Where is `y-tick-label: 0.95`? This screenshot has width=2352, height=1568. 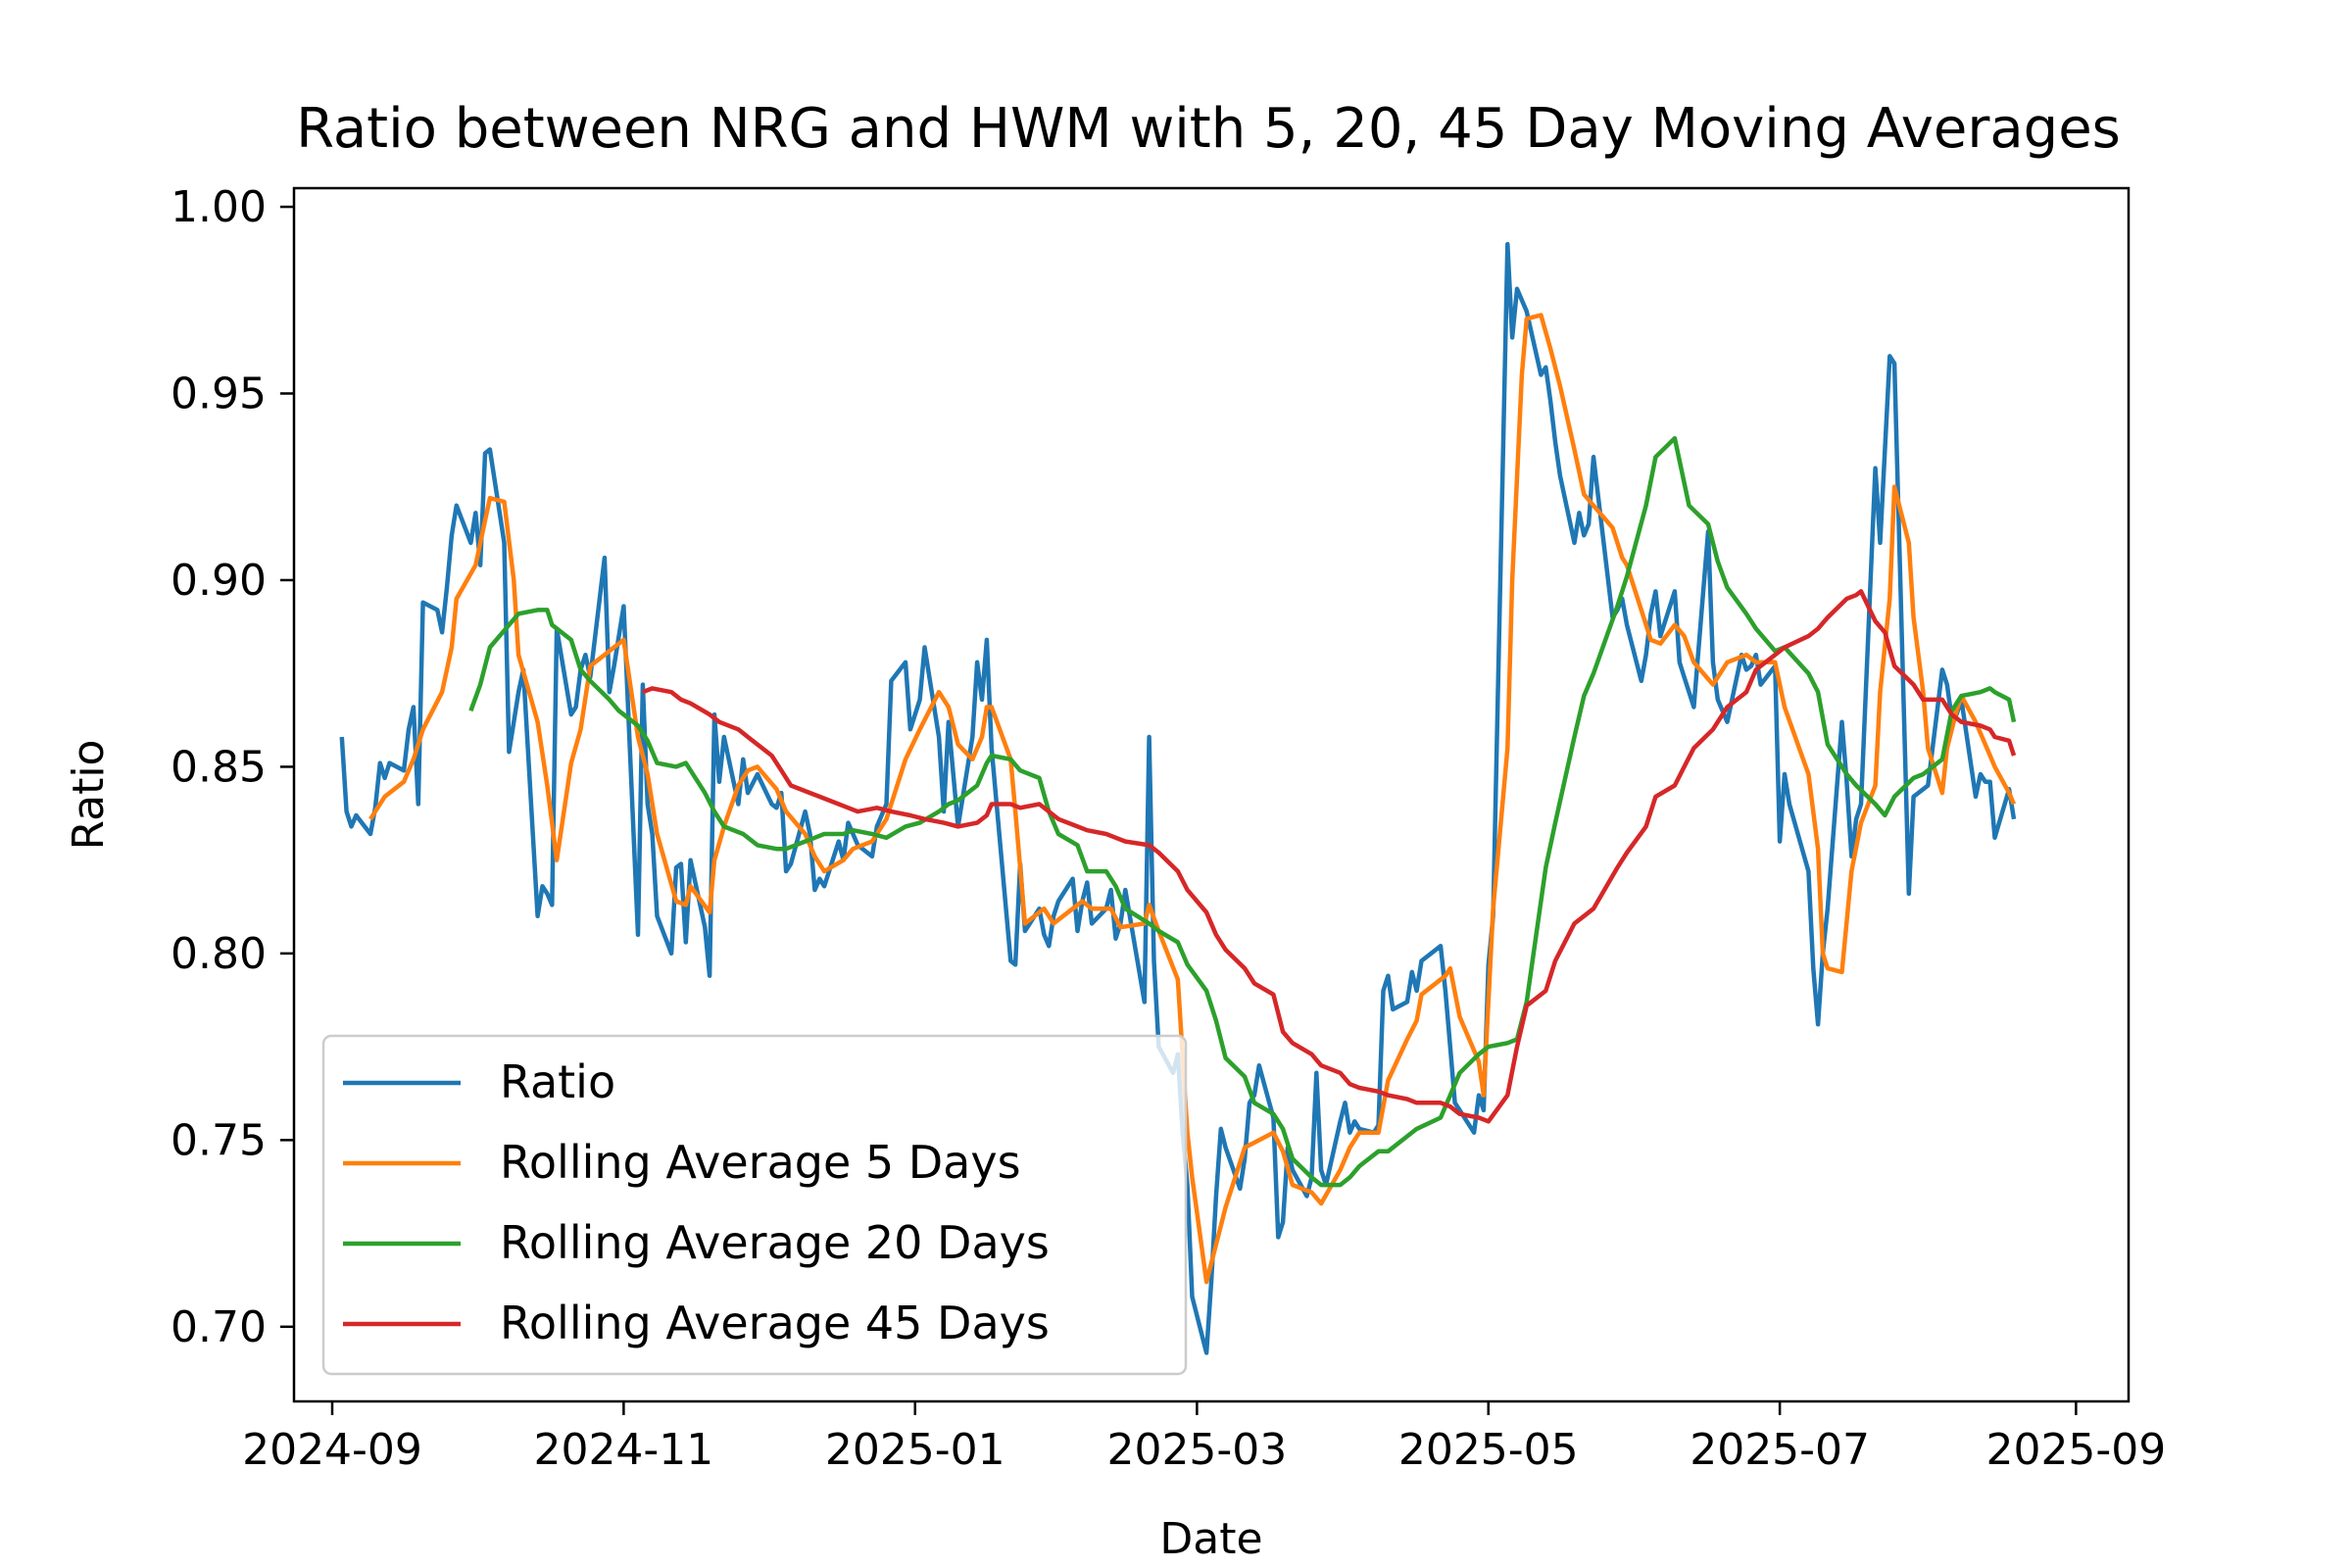
y-tick-label: 0.95 is located at coordinates (219, 394).